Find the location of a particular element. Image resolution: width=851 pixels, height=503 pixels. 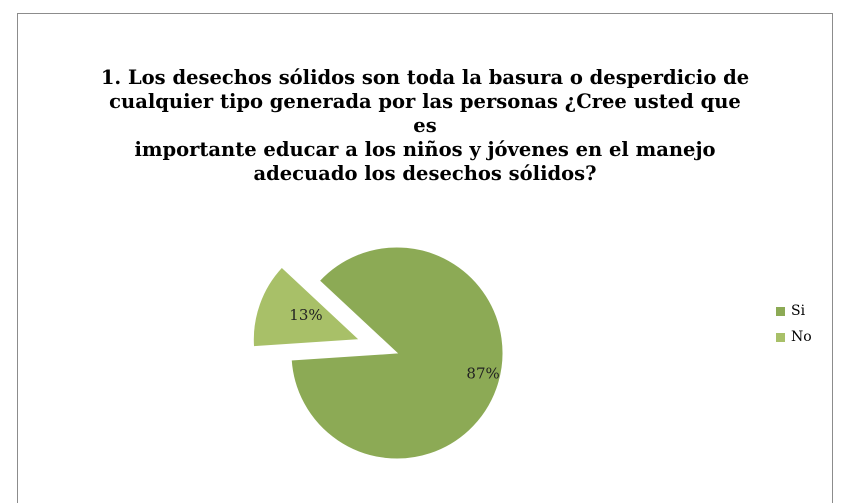

data-label-no: 13% is located at coordinates (305, 315).